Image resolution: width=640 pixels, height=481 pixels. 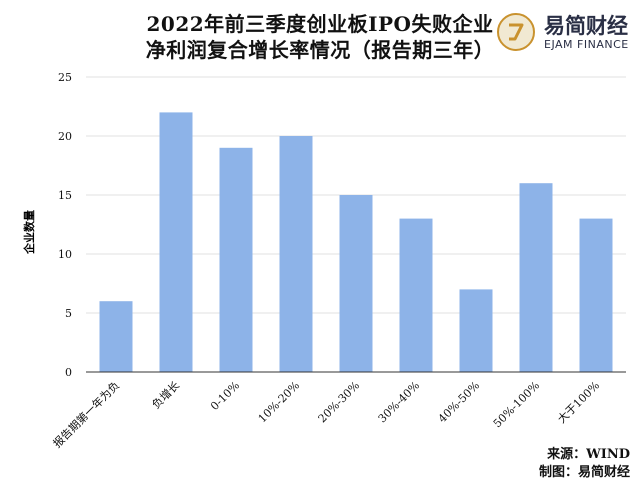 What do you see at coordinates (29, 232) in the screenshot?
I see `y-axis-label: 企业数量` at bounding box center [29, 232].